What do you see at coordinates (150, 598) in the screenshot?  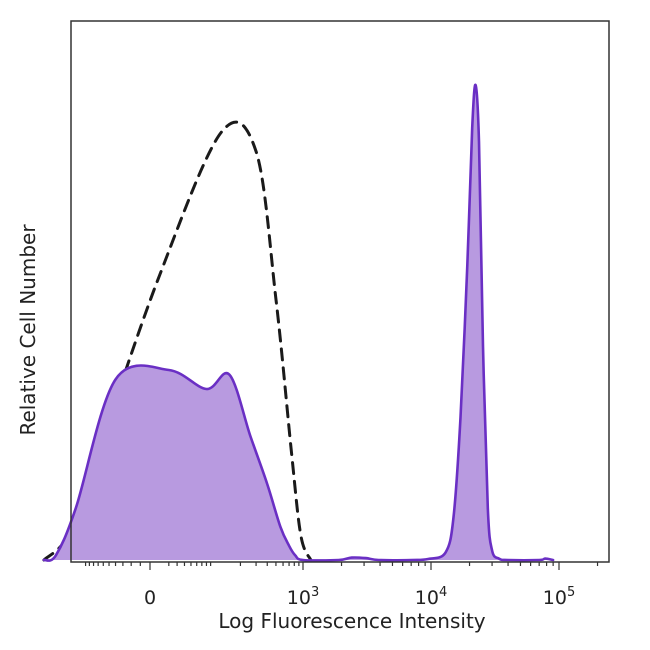 I see `x-tick-label: 0` at bounding box center [150, 598].